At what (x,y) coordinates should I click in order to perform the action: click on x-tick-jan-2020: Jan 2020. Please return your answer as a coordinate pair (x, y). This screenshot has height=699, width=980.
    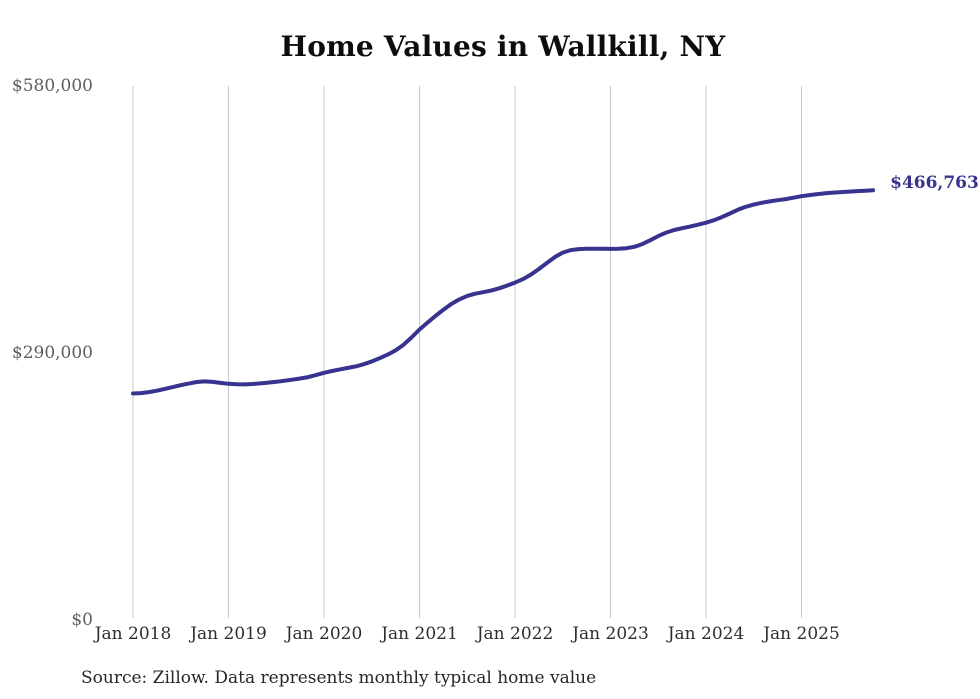
    Looking at the image, I should click on (324, 634).